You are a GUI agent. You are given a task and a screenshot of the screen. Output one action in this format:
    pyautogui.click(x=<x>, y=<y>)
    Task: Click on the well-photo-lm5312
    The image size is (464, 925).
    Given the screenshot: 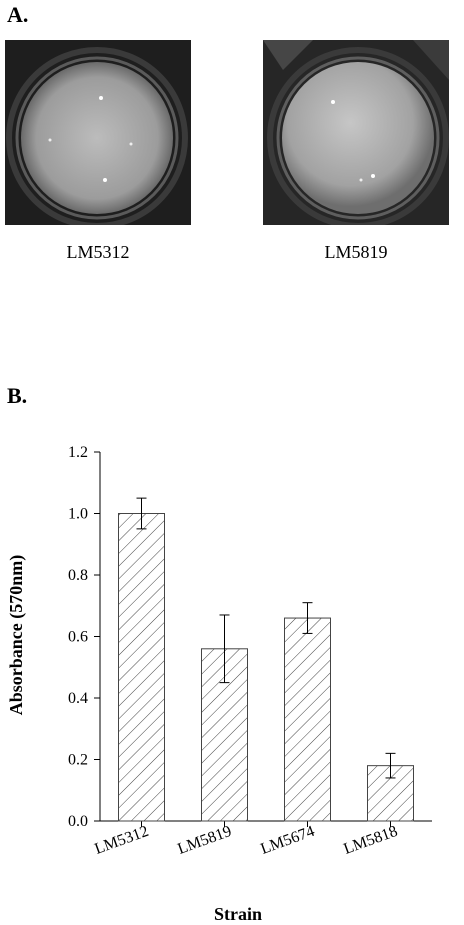 What is the action you would take?
    pyautogui.click(x=98, y=132)
    